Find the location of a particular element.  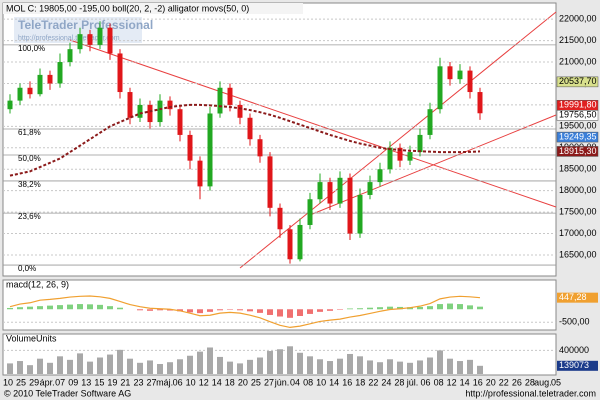

x-tick-label: 27 is located at coordinates (152, 382).